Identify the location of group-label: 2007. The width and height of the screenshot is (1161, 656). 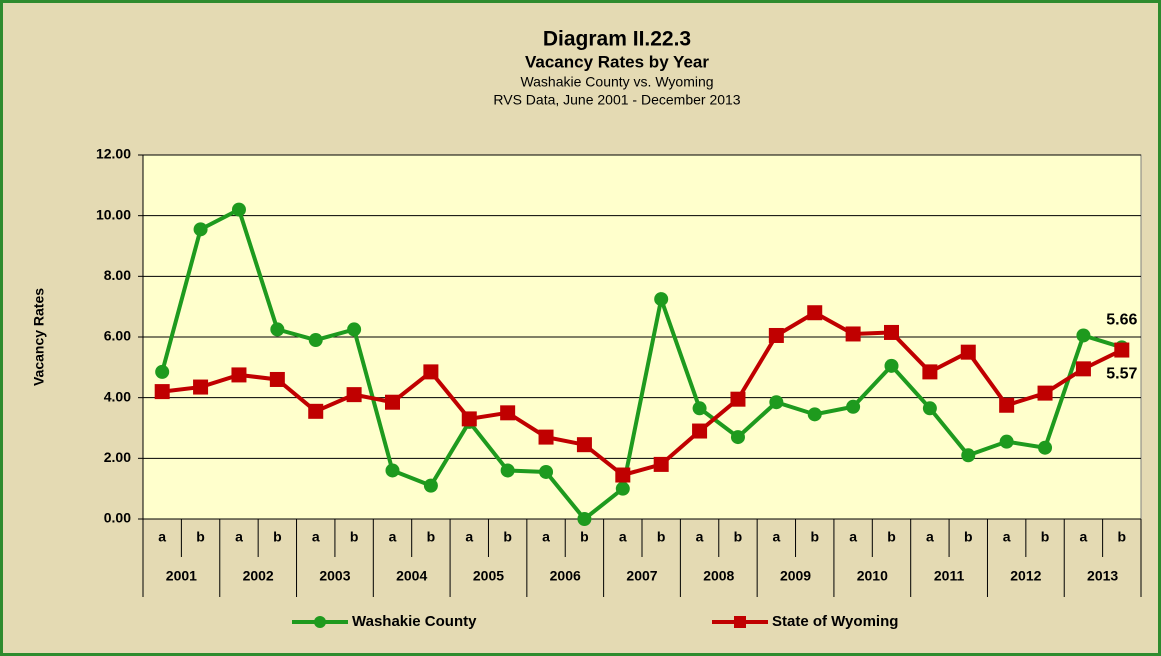
(641, 576).